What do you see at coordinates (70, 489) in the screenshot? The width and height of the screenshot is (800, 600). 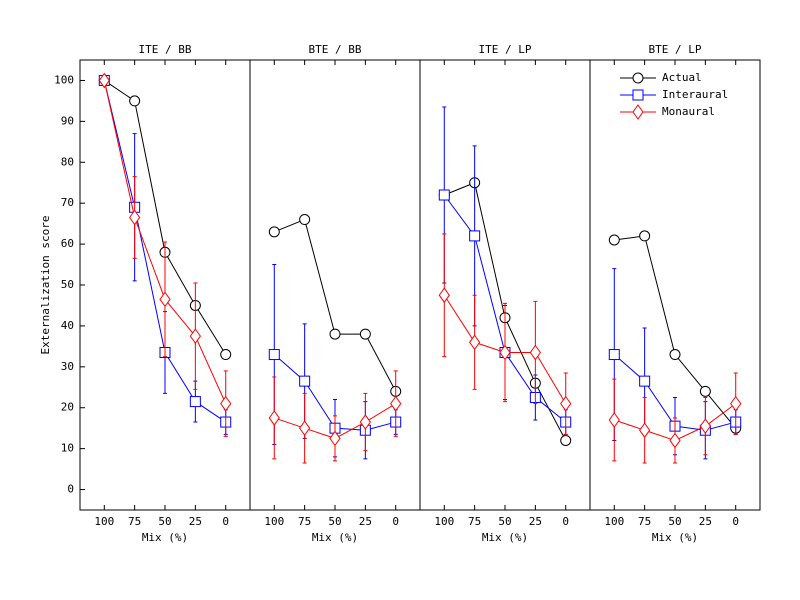 I see `y-tick-label: 0` at bounding box center [70, 489].